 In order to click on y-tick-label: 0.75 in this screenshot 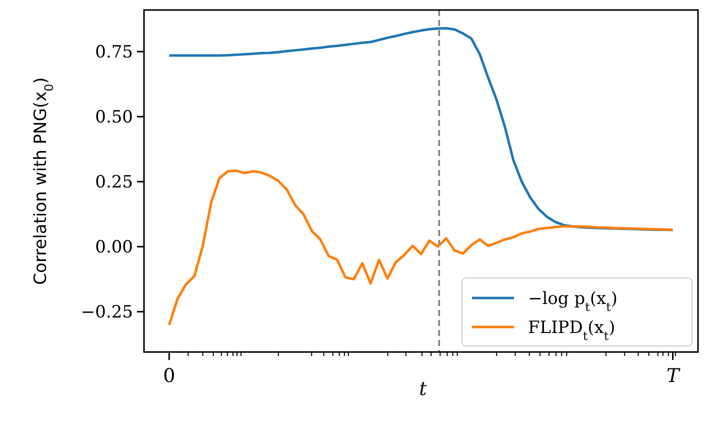, I will do `click(114, 52)`.